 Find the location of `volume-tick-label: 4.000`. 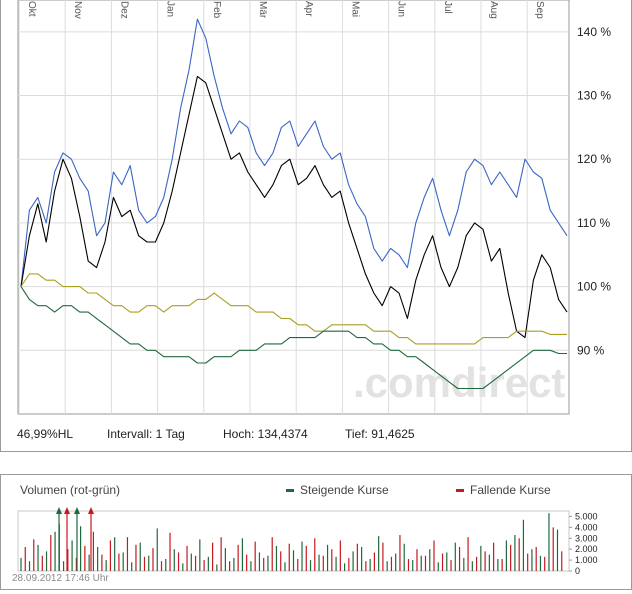

volume-tick-label: 4.000 is located at coordinates (586, 527).